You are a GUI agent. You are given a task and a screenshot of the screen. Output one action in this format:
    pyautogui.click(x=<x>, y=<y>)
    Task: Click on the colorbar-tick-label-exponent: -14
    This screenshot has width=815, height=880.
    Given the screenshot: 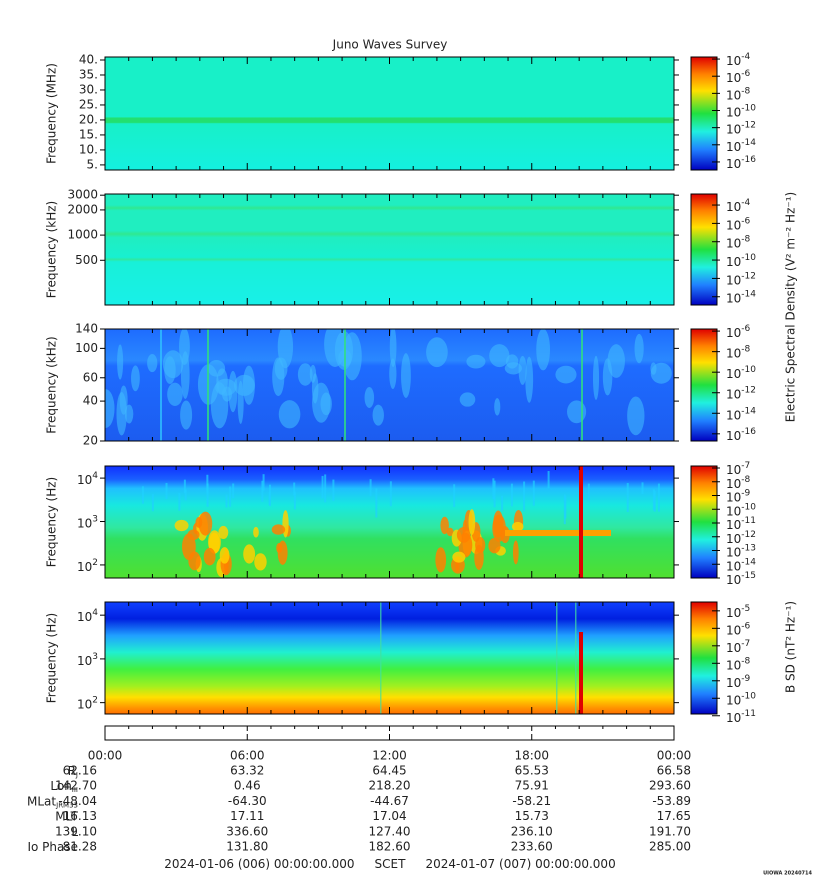 What is the action you would take?
    pyautogui.click(x=748, y=294)
    